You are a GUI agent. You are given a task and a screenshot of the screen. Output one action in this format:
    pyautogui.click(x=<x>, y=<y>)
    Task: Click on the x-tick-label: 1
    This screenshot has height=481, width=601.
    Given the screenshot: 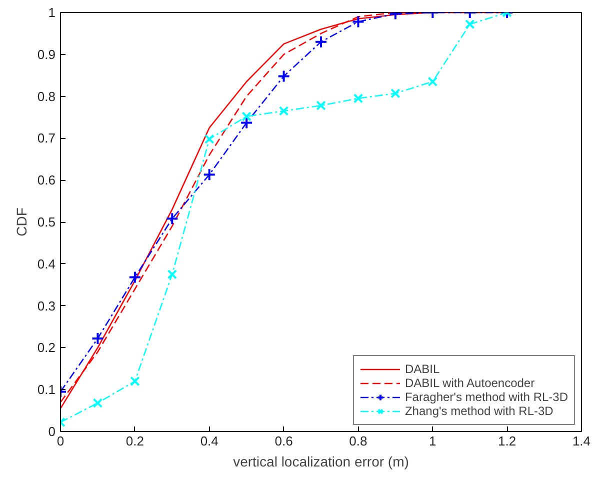 What is the action you would take?
    pyautogui.click(x=432, y=441)
    